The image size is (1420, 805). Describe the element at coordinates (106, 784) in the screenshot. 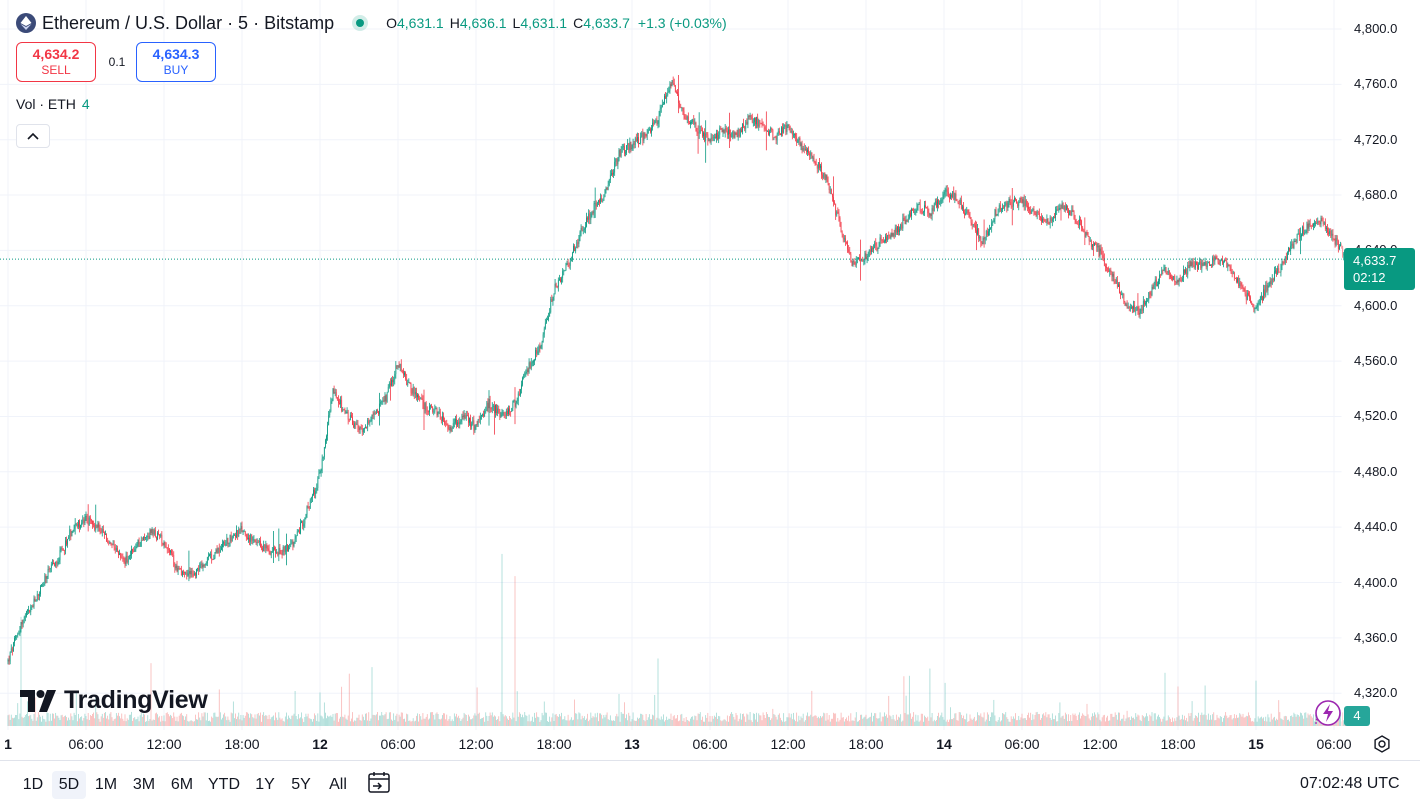

I see `range-button-1m: 1M` at that location.